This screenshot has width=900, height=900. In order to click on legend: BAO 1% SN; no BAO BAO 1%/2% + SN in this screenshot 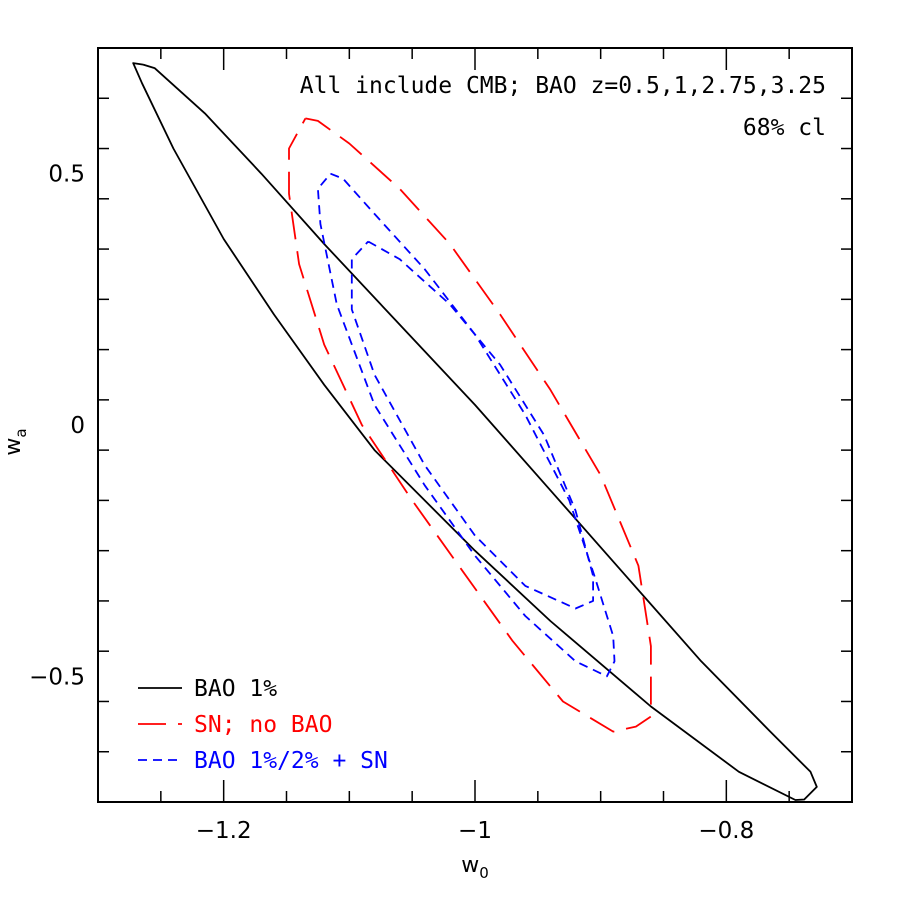, I will do `click(263, 725)`.